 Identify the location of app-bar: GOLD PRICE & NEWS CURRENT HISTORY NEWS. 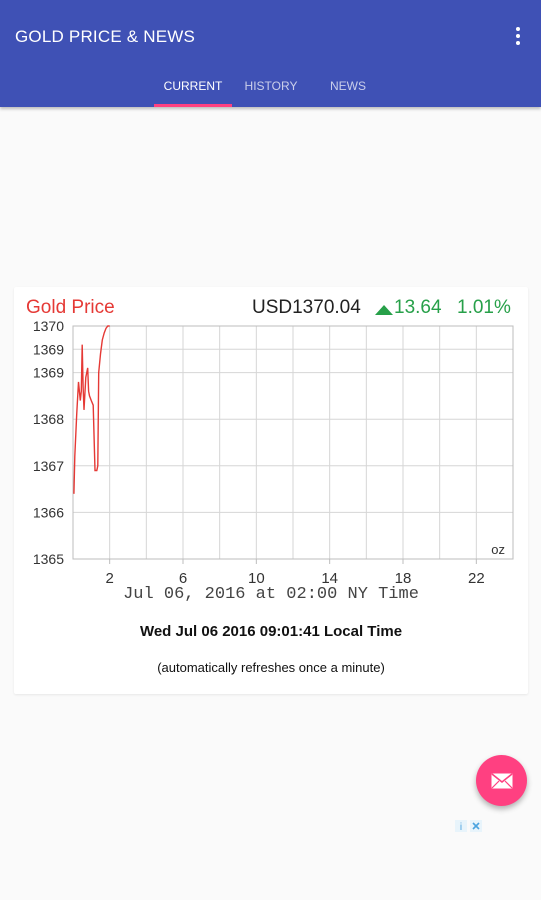
(270, 53).